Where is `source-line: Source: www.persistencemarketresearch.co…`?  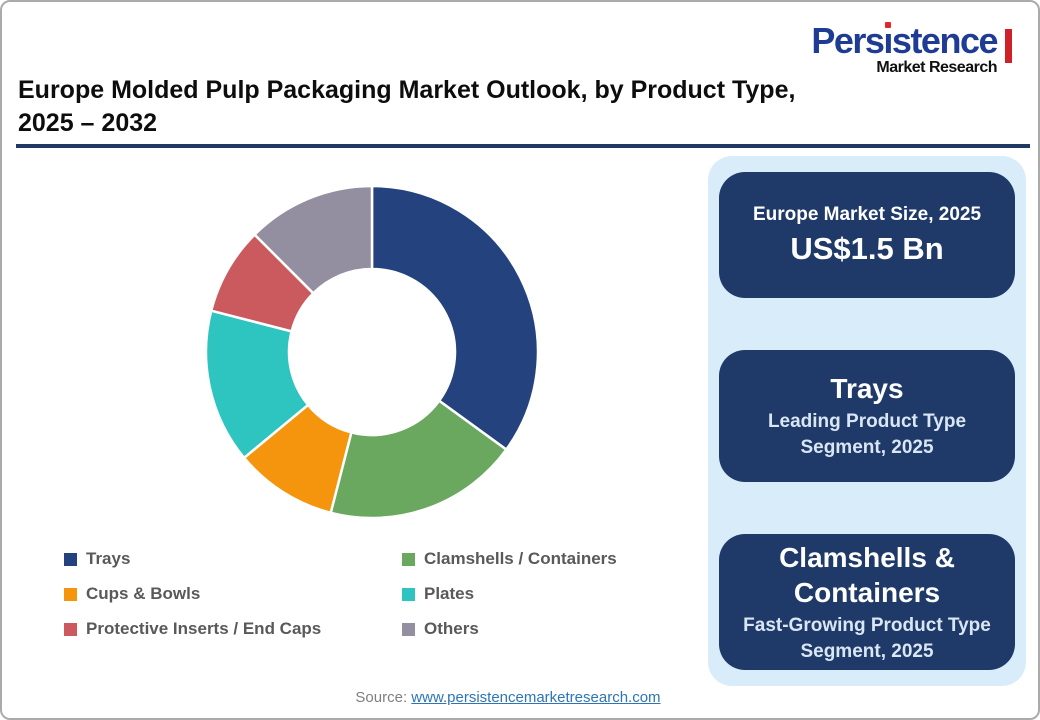 source-line: Source: www.persistencemarketresearch.co… is located at coordinates (508, 697).